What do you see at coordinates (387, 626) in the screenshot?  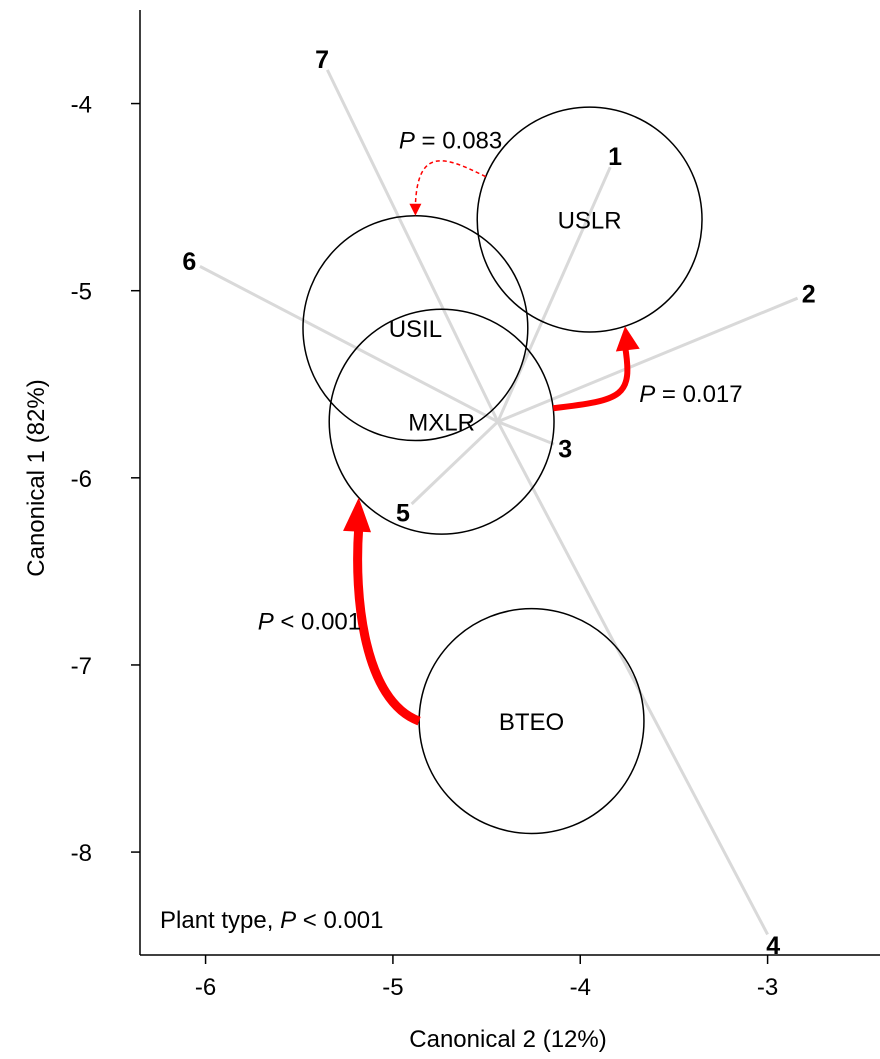 I see `arrow-bteo-to-mxlr` at bounding box center [387, 626].